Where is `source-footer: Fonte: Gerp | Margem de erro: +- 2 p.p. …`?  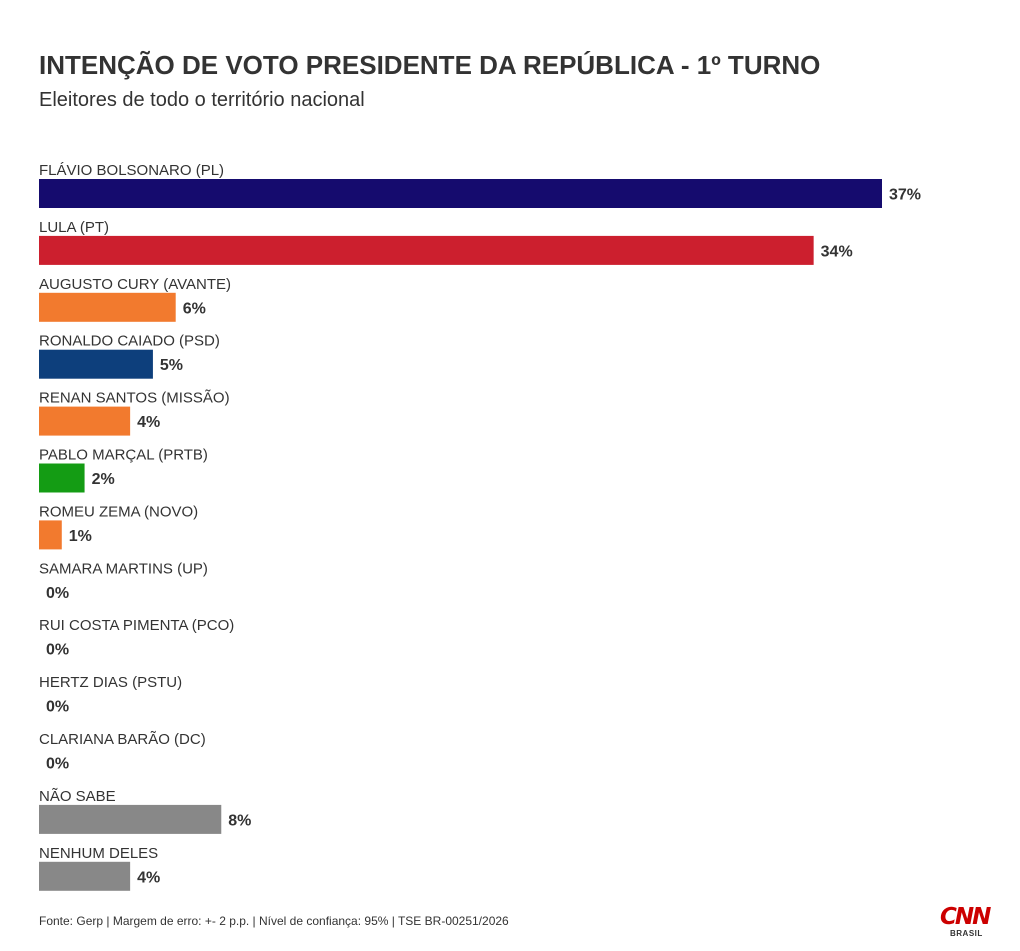
source-footer: Fonte: Gerp | Margem de erro: +- 2 p.p. … is located at coordinates (274, 921).